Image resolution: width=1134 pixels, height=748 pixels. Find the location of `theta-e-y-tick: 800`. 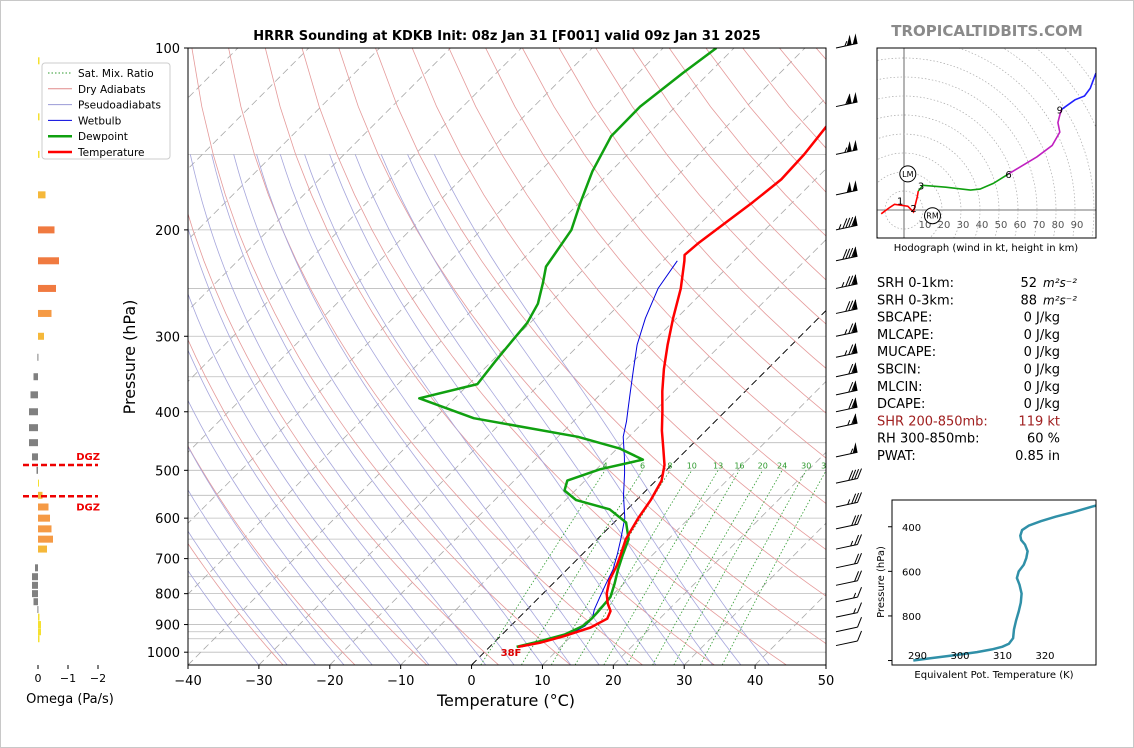

theta-e-y-tick: 800 is located at coordinates (911, 617).